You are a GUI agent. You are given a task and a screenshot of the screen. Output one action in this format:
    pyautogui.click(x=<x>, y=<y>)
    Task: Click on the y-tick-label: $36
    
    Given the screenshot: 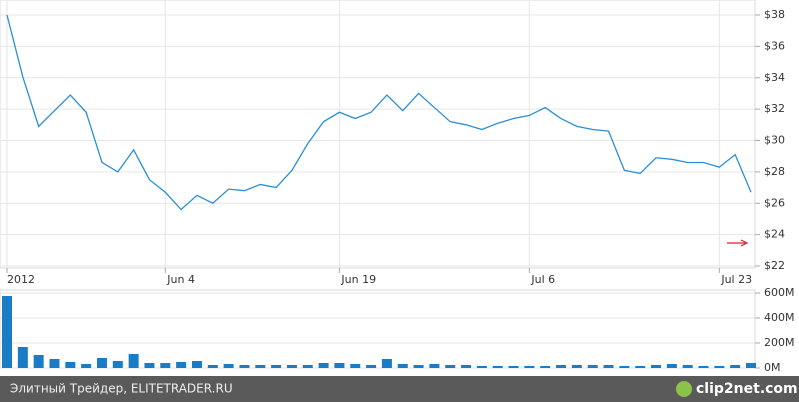 What is the action you would take?
    pyautogui.click(x=774, y=45)
    